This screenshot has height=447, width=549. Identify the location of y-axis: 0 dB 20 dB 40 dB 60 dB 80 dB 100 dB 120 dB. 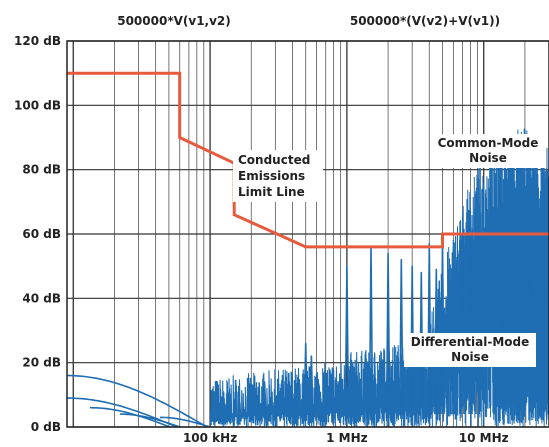
(37, 234).